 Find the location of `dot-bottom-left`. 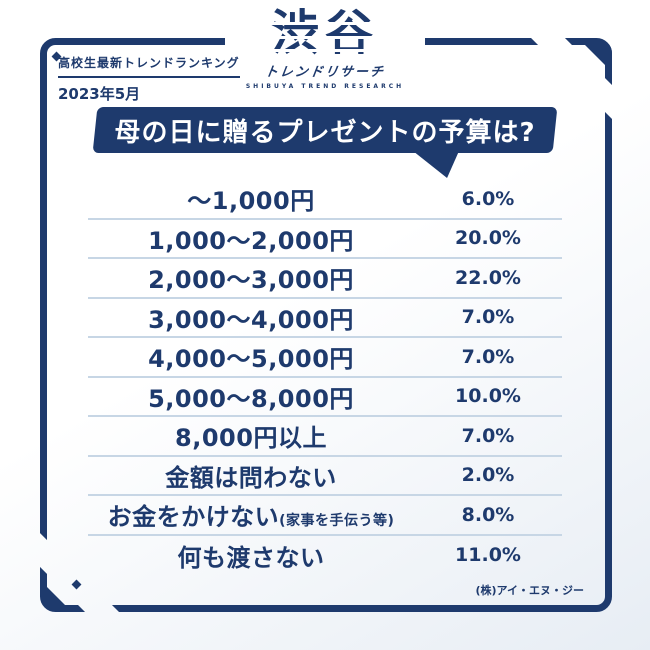

dot-bottom-left is located at coordinates (76, 584).